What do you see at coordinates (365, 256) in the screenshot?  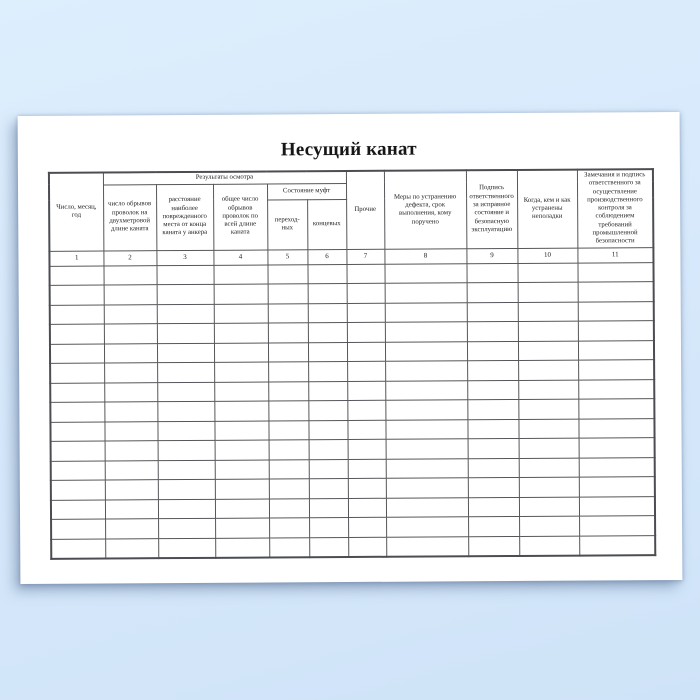 I see `column-number-cell: 7` at bounding box center [365, 256].